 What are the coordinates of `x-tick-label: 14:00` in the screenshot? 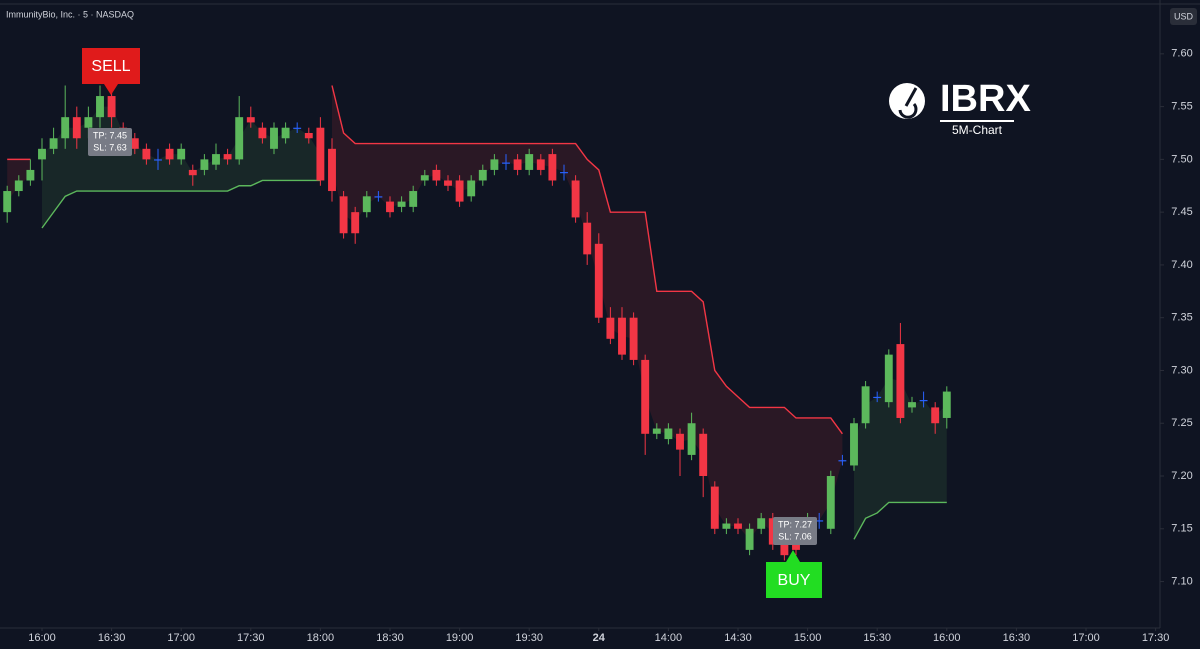 It's located at (669, 638).